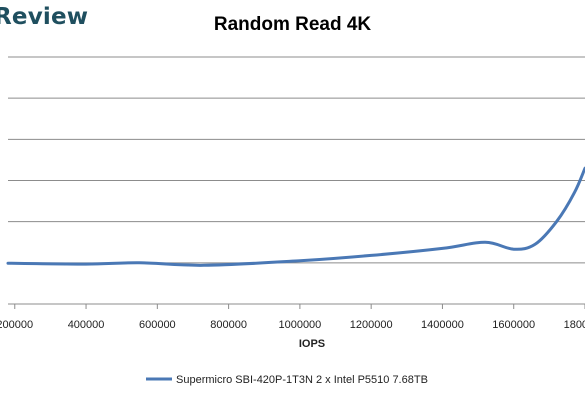 Image resolution: width=585 pixels, height=401 pixels. What do you see at coordinates (574, 325) in the screenshot?
I see `x-tick-label: 1800000` at bounding box center [574, 325].